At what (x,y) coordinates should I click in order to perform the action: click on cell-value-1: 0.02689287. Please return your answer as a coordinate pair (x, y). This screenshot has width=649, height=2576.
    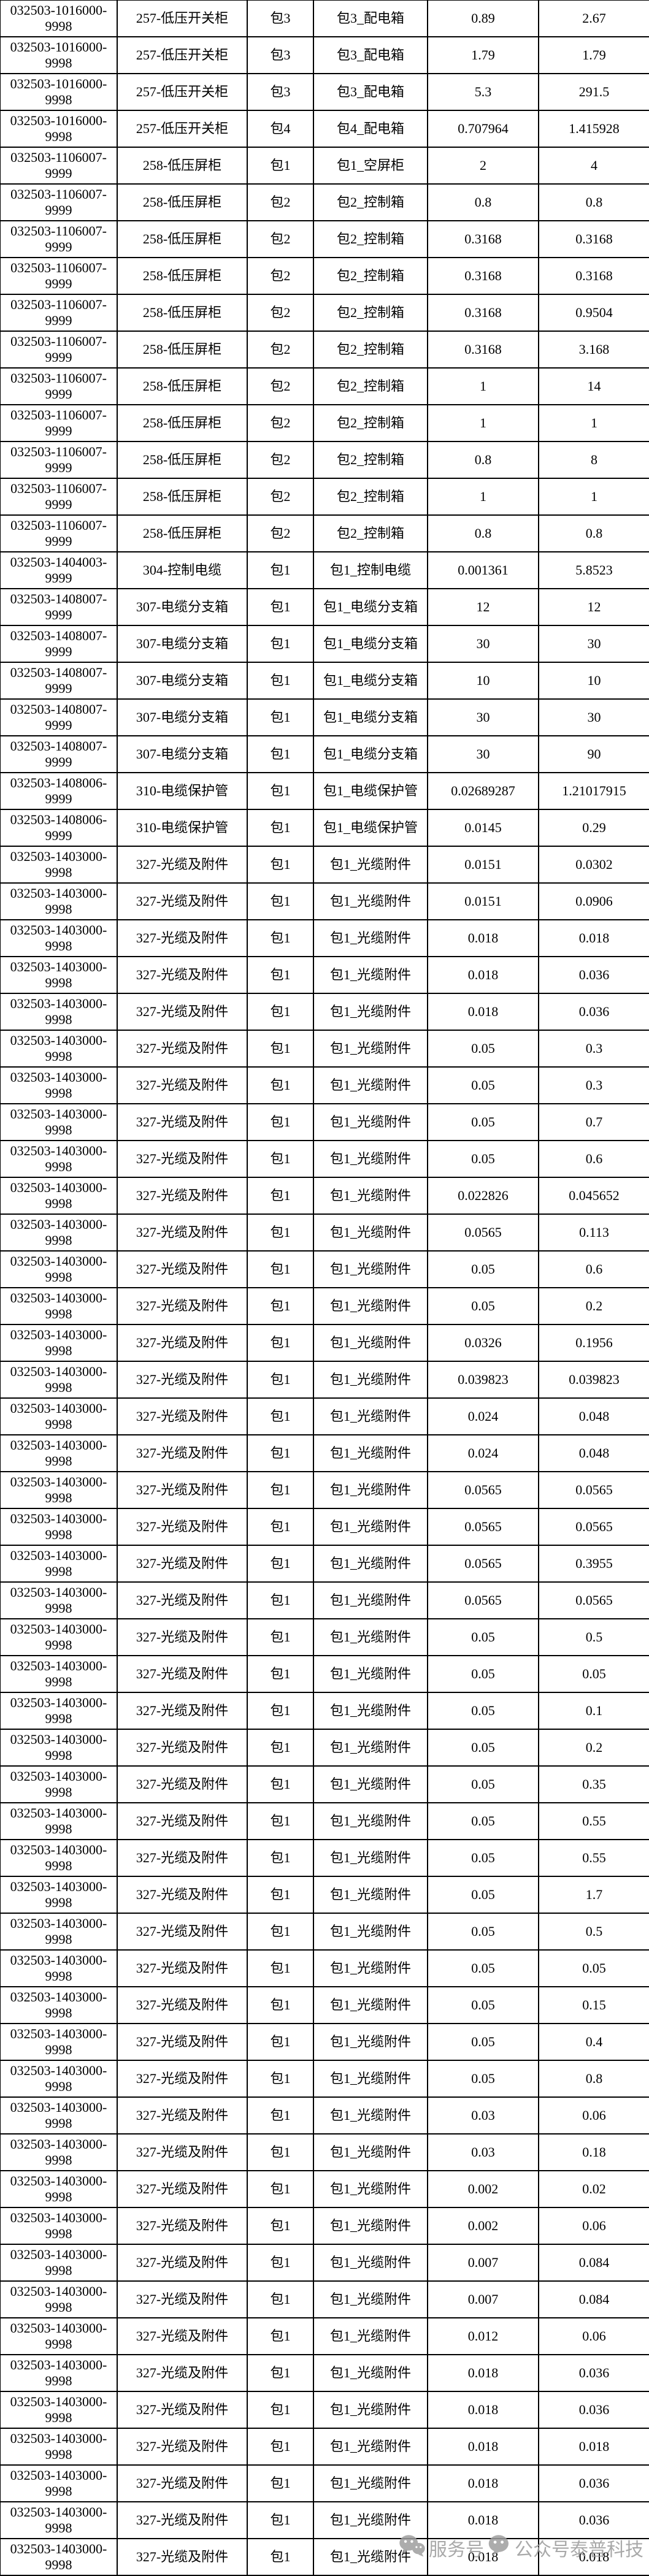
    Looking at the image, I should click on (483, 791).